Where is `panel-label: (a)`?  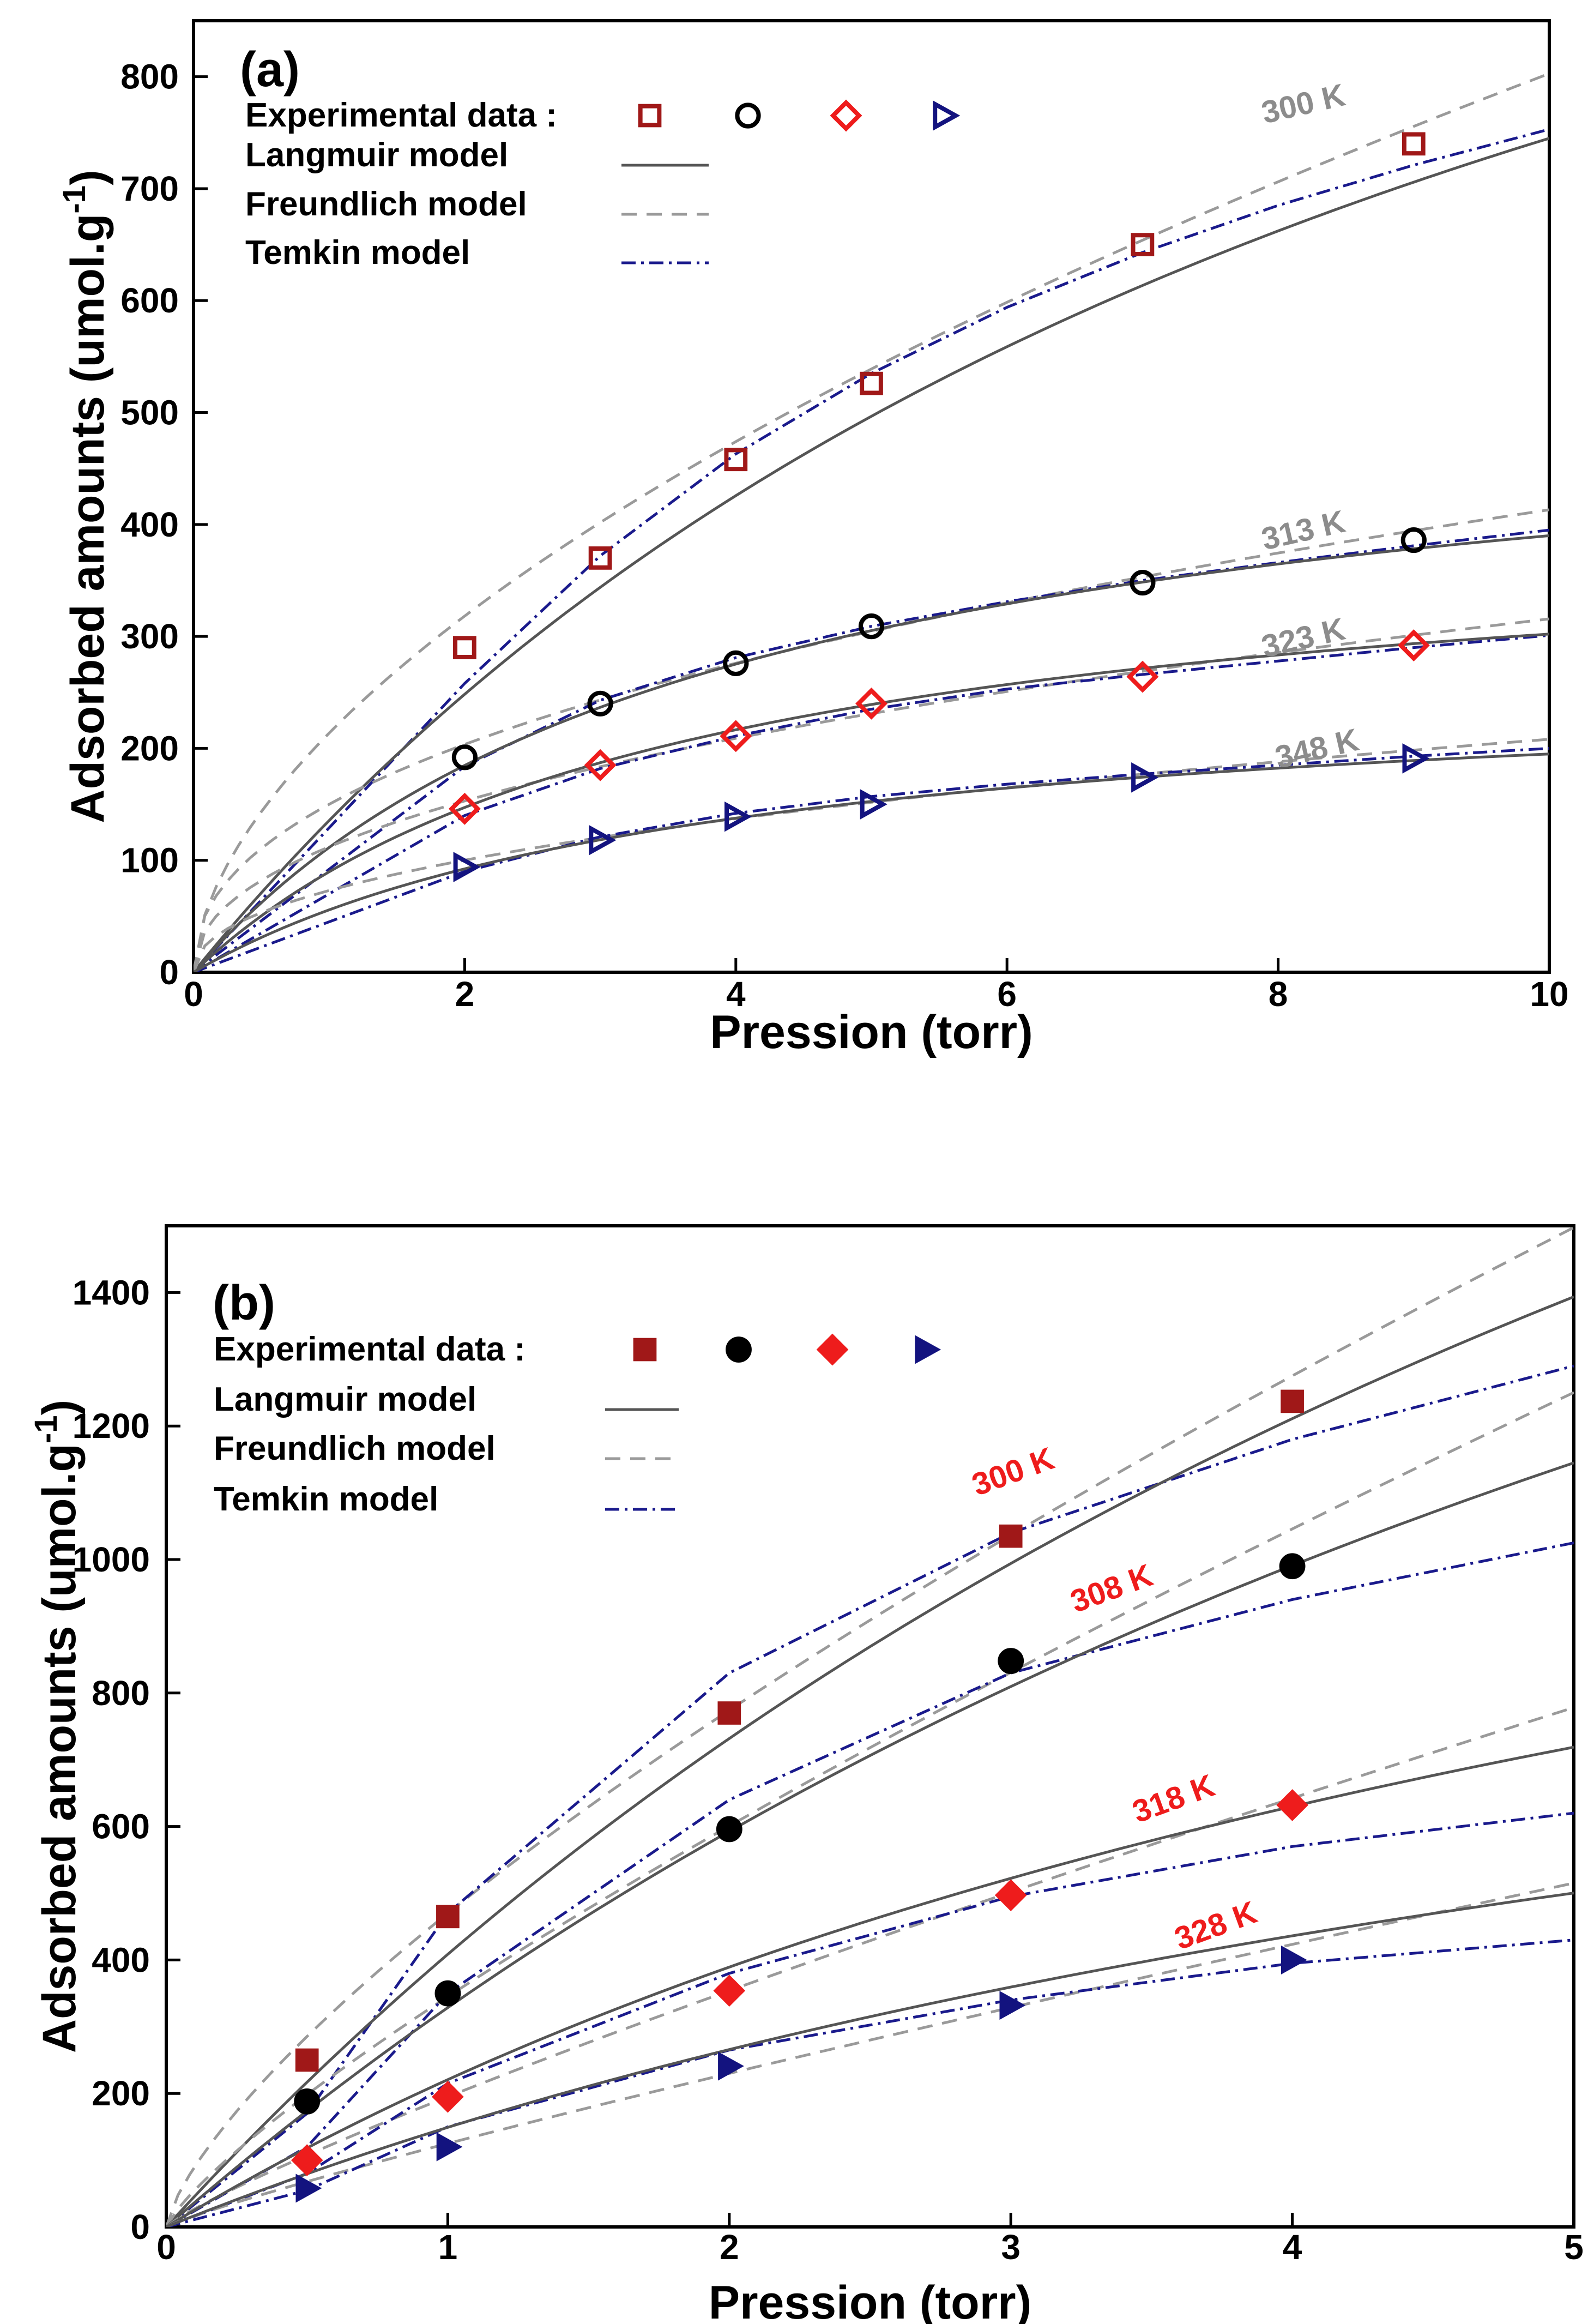 panel-label: (a) is located at coordinates (270, 70).